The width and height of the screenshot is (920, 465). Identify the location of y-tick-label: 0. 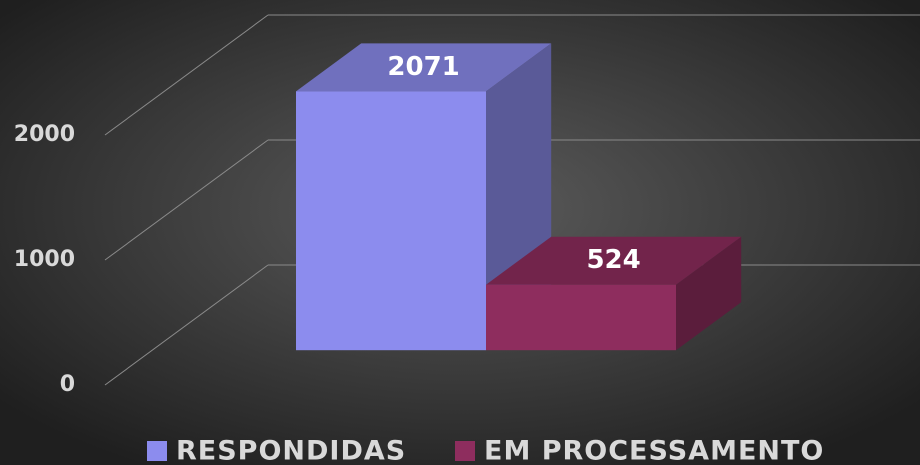
(67, 384).